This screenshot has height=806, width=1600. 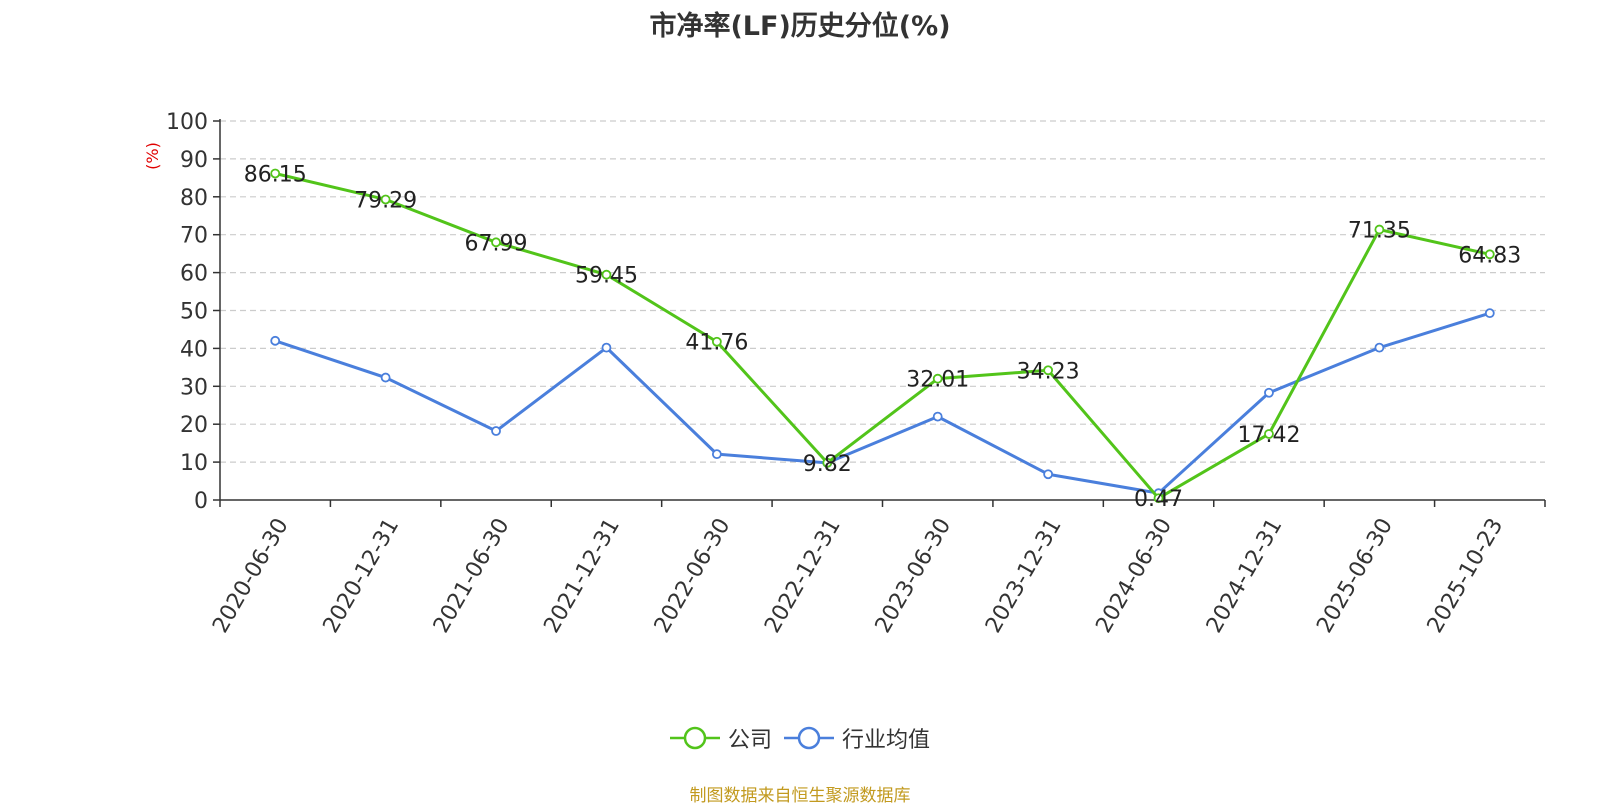 What do you see at coordinates (194, 274) in the screenshot?
I see `y-tick-label: 60` at bounding box center [194, 274].